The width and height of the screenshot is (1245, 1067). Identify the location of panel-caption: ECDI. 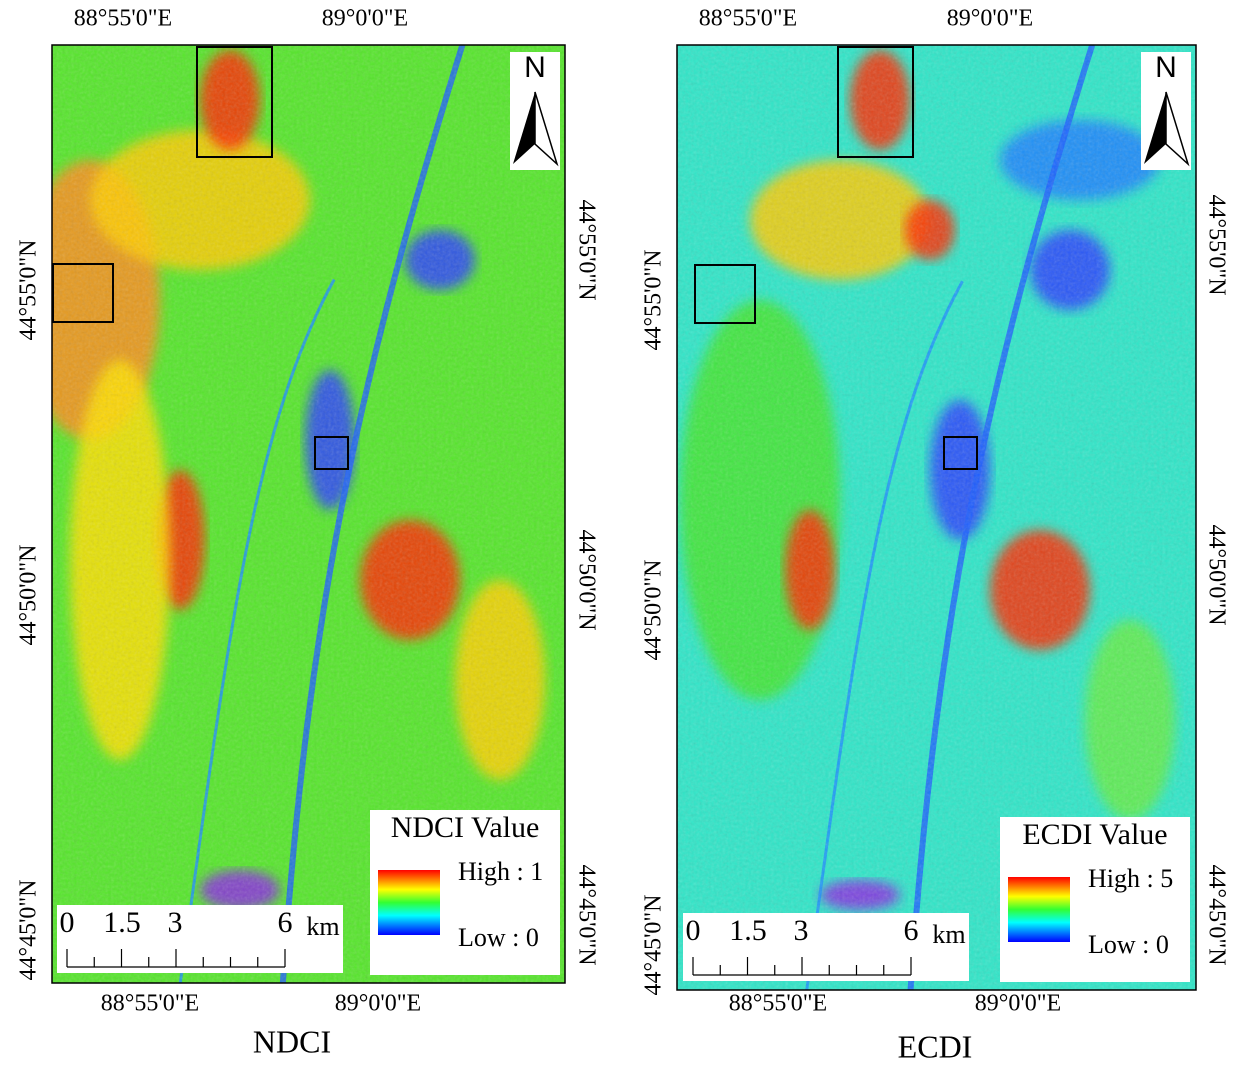
(935, 1046).